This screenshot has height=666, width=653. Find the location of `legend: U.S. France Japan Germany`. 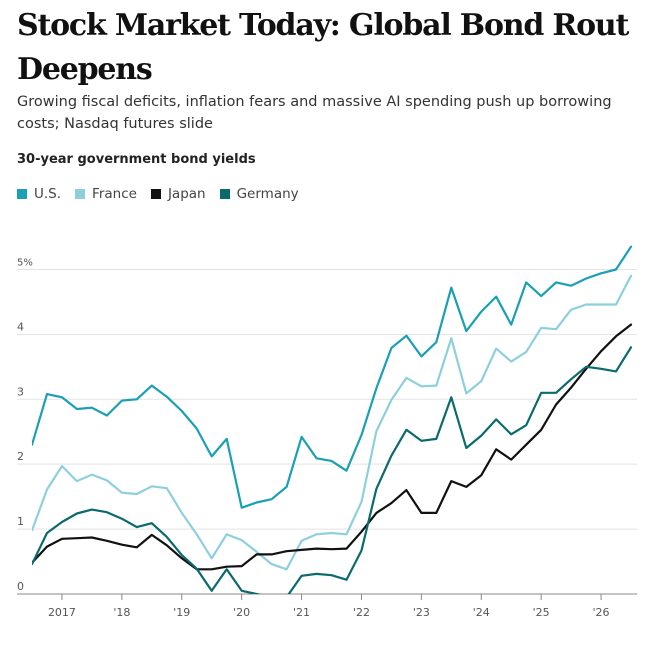

legend: U.S. France Japan Germany is located at coordinates (158, 194).